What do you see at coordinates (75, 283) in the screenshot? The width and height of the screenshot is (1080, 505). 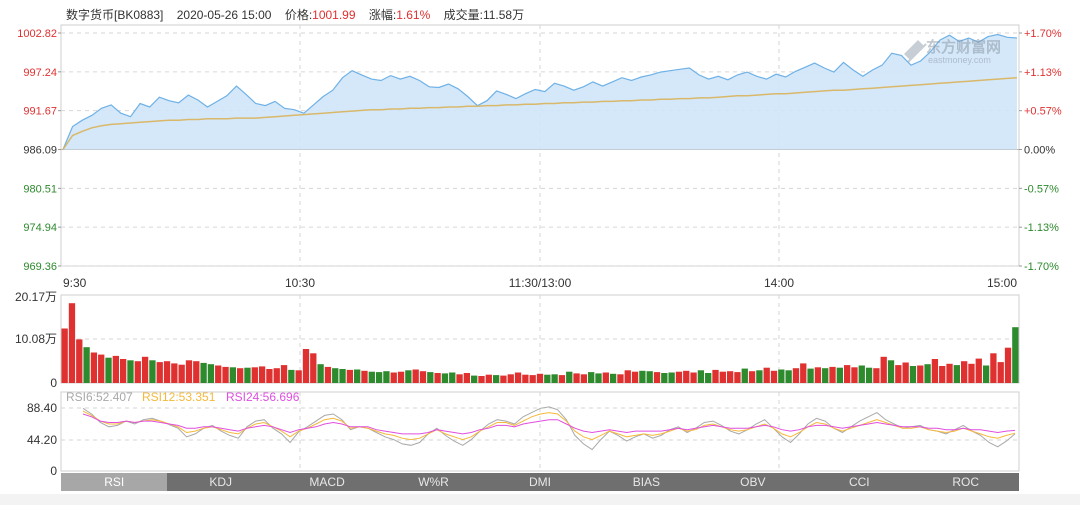 I see `time-tick: 9:30` at bounding box center [75, 283].